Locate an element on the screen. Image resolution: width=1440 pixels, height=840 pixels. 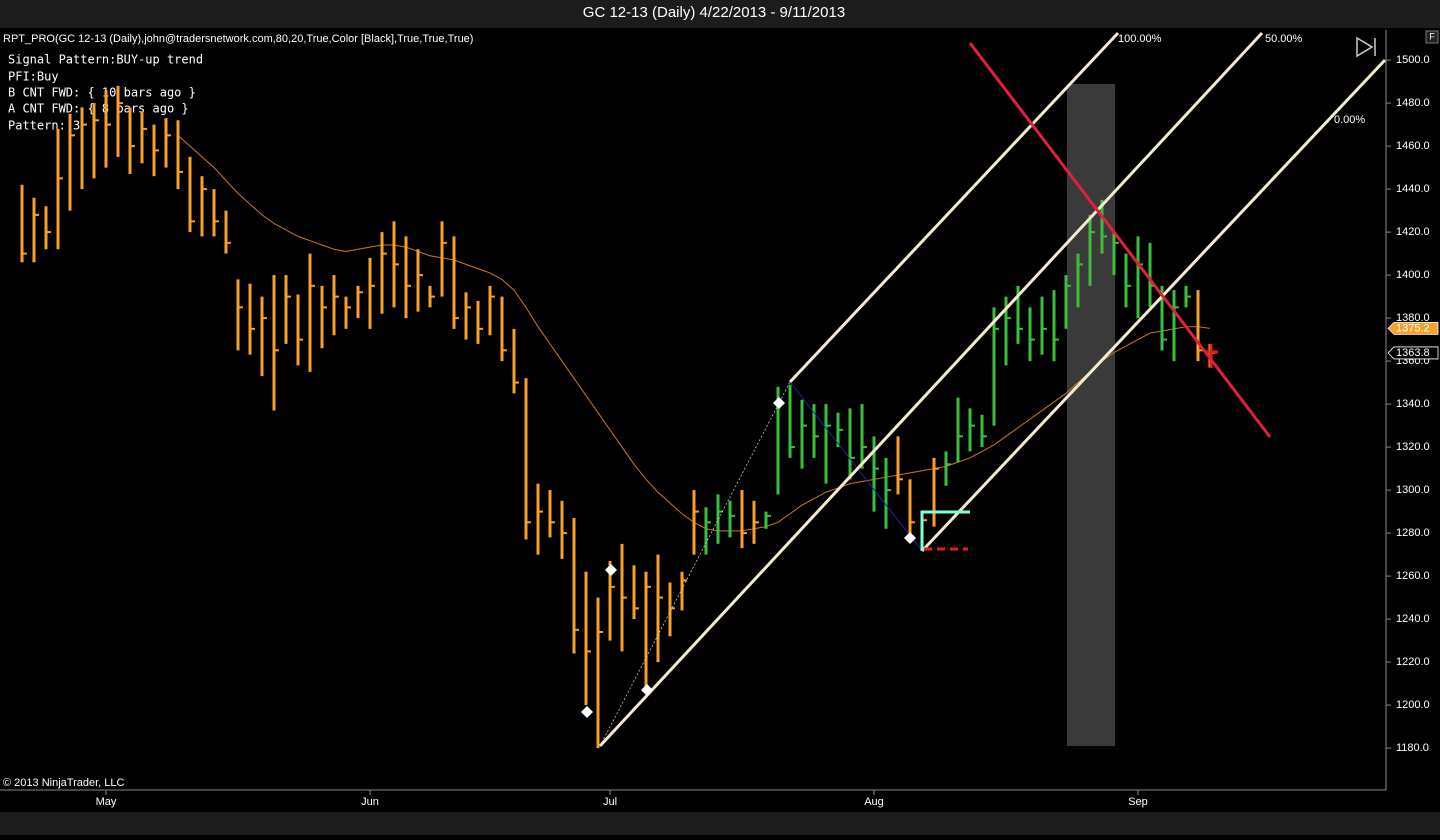
info-line: Pattern: 3 is located at coordinates (44, 126).